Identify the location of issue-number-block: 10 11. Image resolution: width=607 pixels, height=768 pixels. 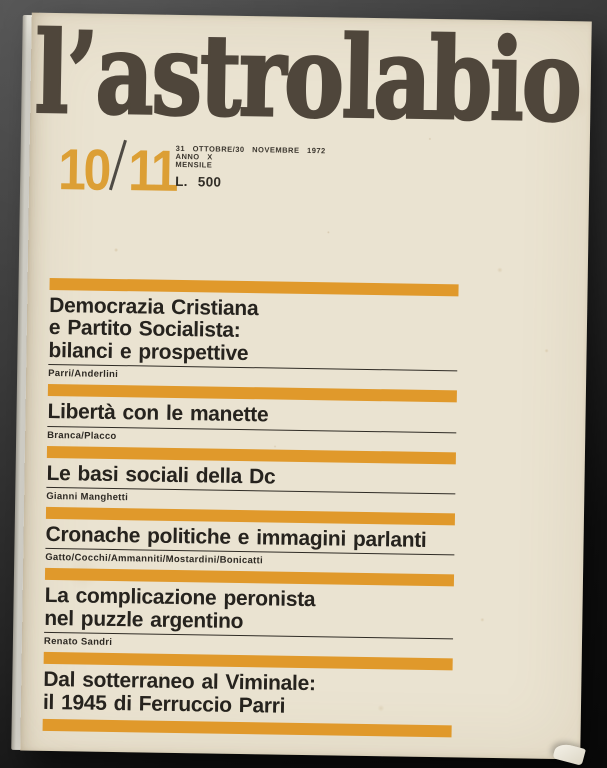
(120, 170).